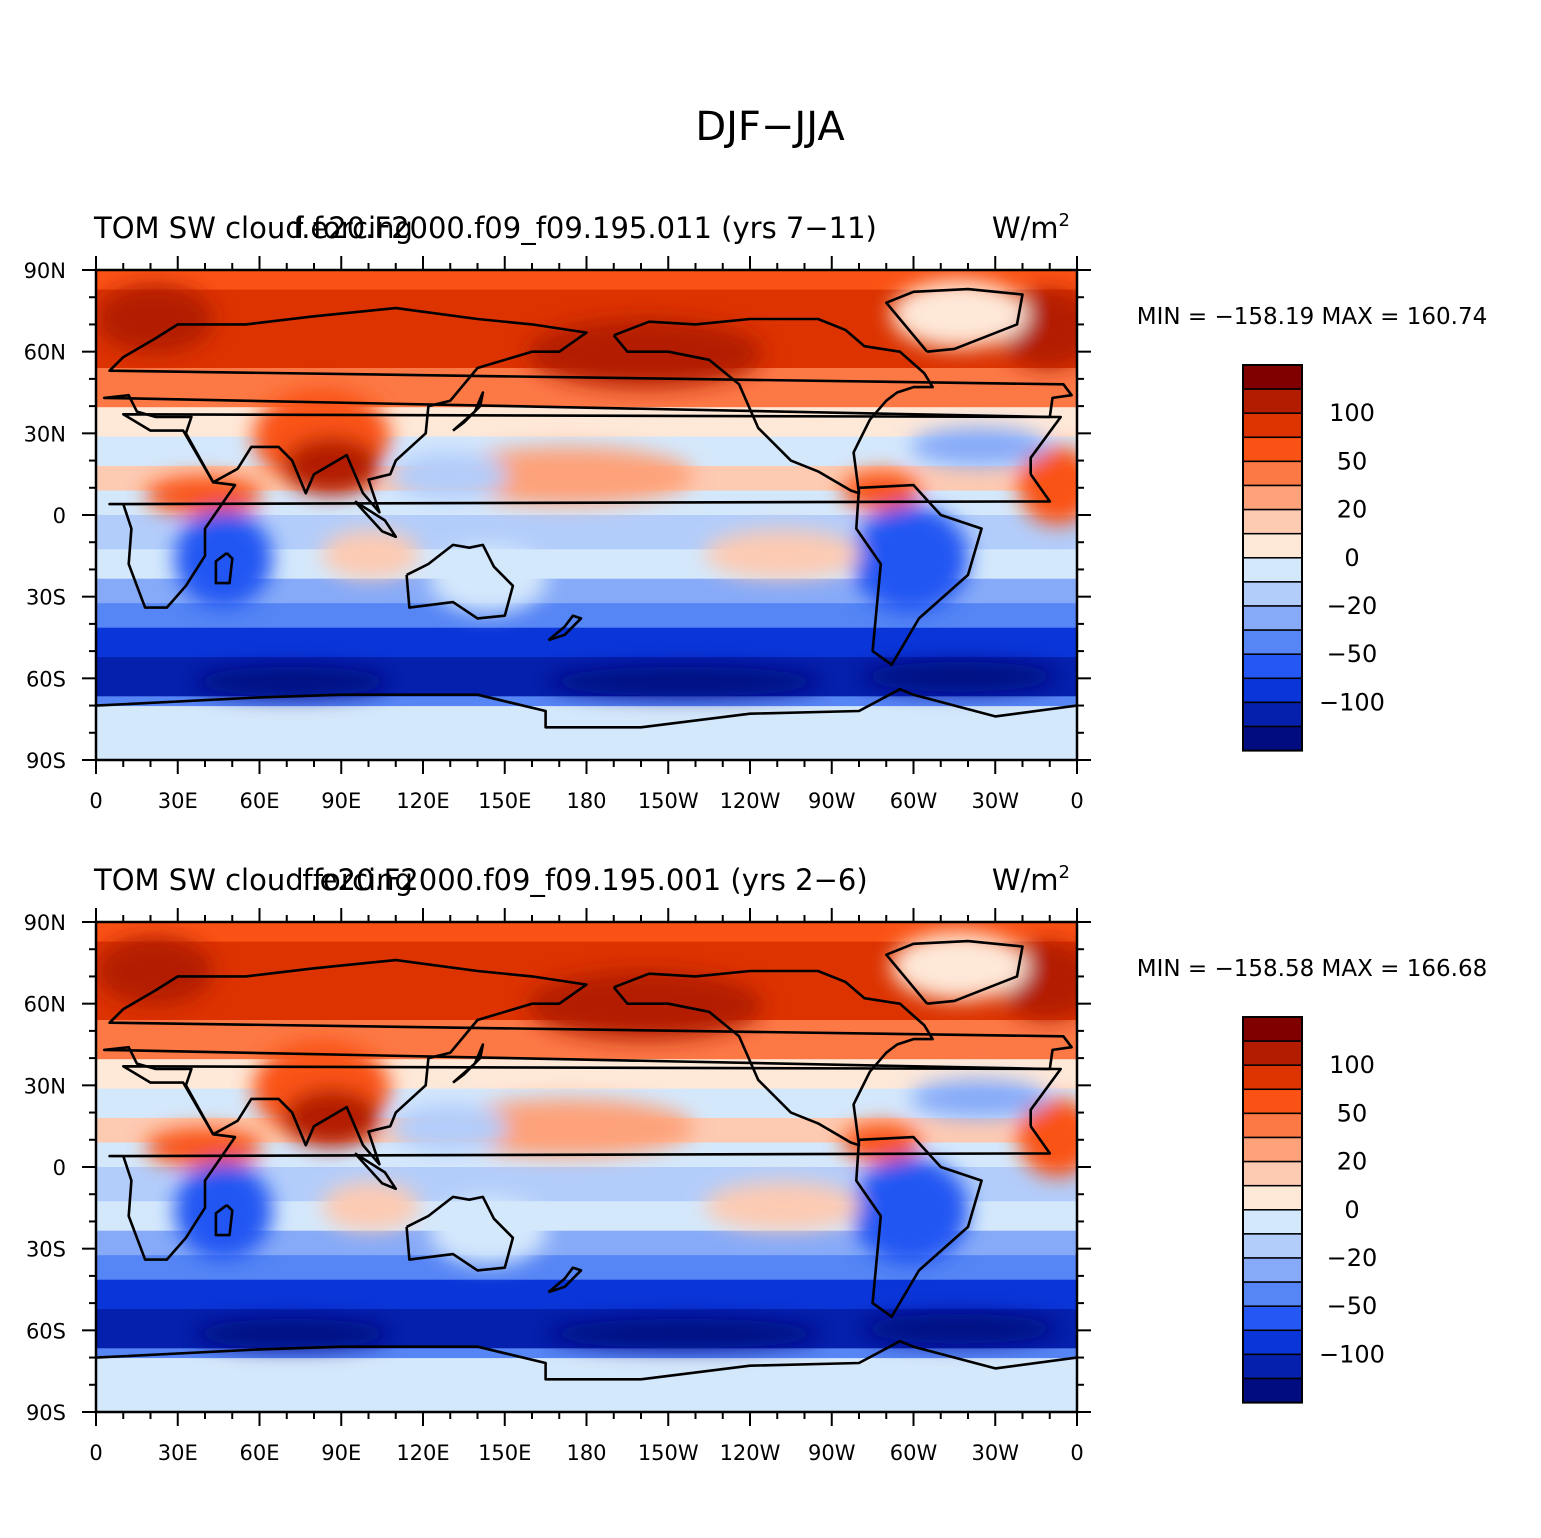  Describe the element at coordinates (1352, 1162) in the screenshot. I see `colorbar-label: 20` at that location.